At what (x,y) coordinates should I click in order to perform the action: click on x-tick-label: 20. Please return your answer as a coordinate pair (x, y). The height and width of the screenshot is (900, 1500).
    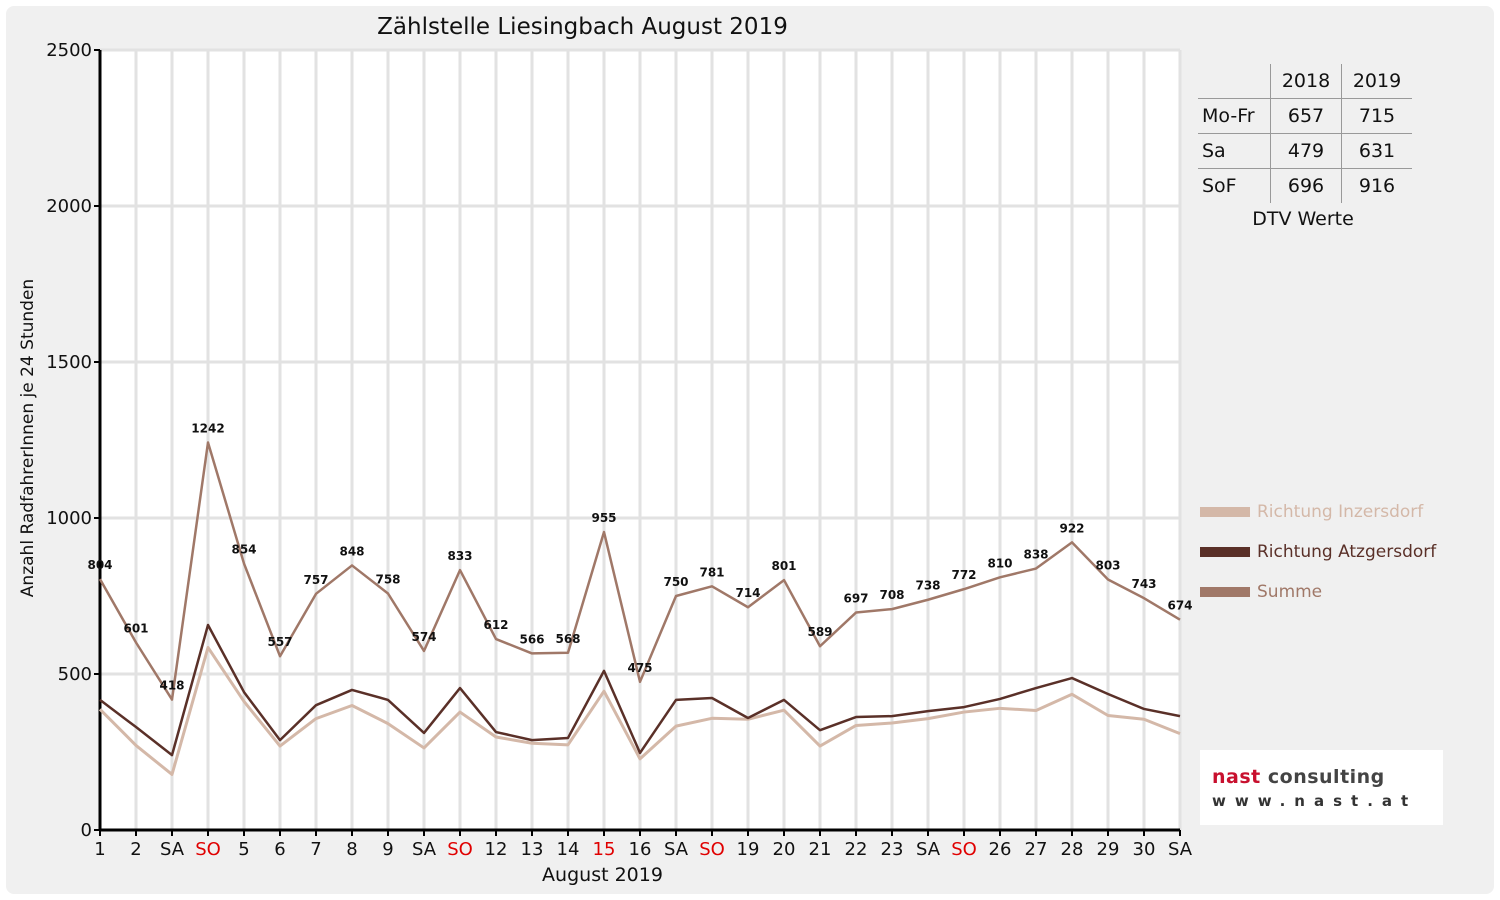
    Looking at the image, I should click on (784, 849).